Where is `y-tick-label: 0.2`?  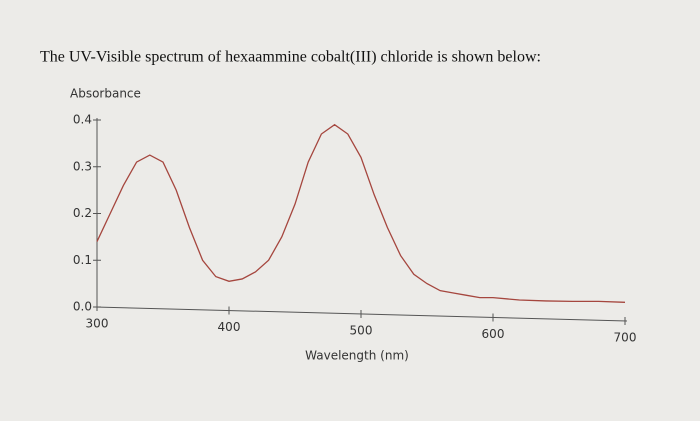
y-tick-label: 0.2 is located at coordinates (82, 213).